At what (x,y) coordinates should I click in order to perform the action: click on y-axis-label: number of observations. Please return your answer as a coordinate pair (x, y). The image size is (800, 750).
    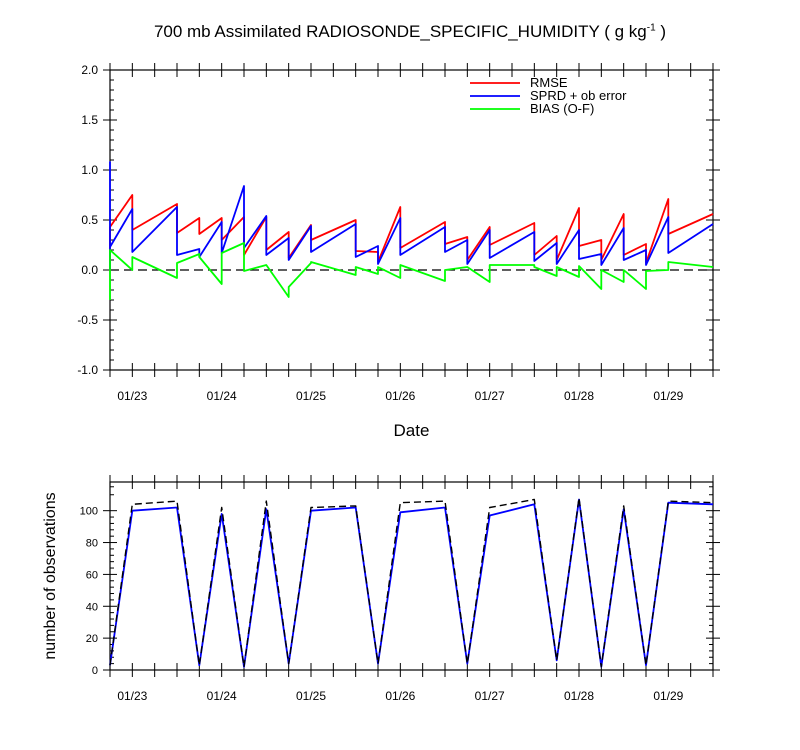
    Looking at the image, I should click on (50, 575).